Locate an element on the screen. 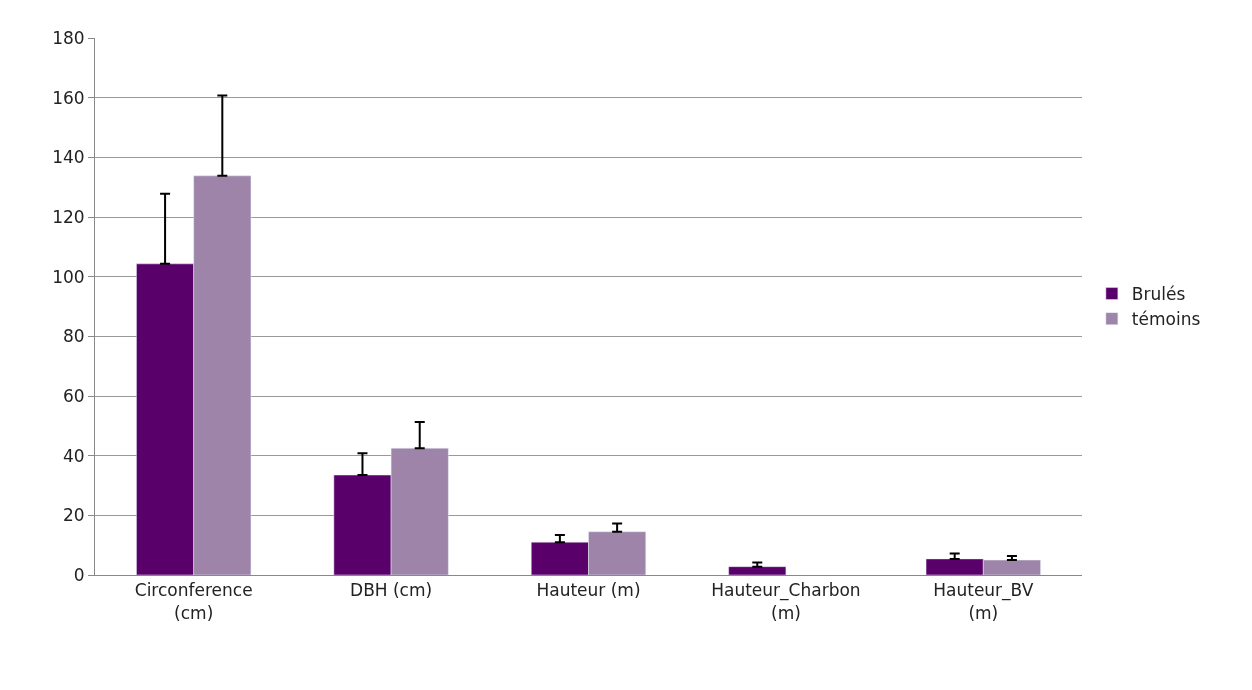  bar is located at coordinates (757, 570).